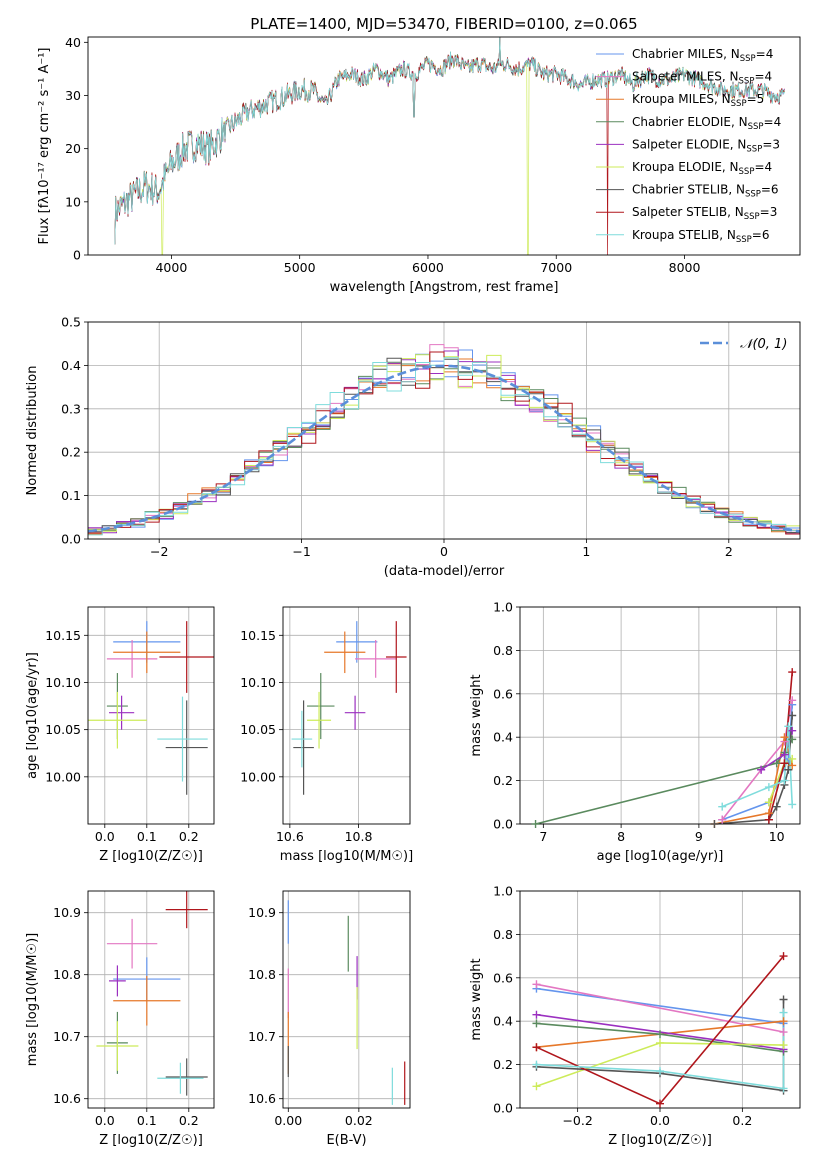 The width and height of the screenshot is (819, 1170). What do you see at coordinates (702, 78) in the screenshot?
I see `legend-entry: Salpeter MILES, NSSP=4` at bounding box center [702, 78].